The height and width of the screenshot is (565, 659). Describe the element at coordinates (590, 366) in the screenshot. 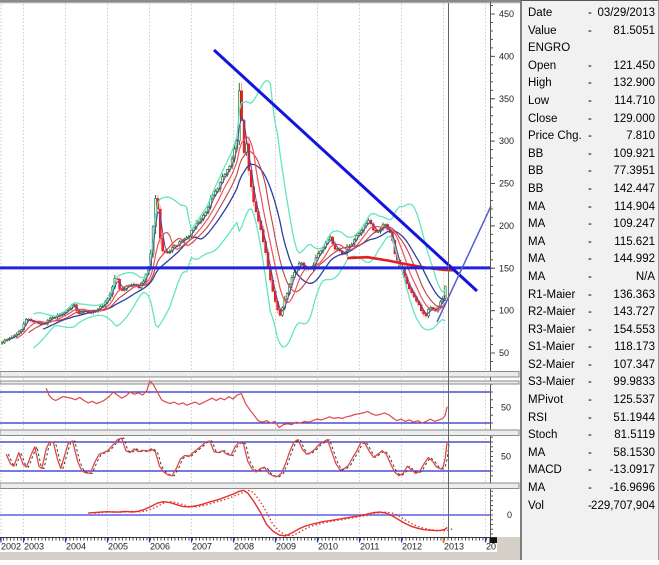

I see `data-row-s2-maier: S2-Maier - 107.347` at that location.